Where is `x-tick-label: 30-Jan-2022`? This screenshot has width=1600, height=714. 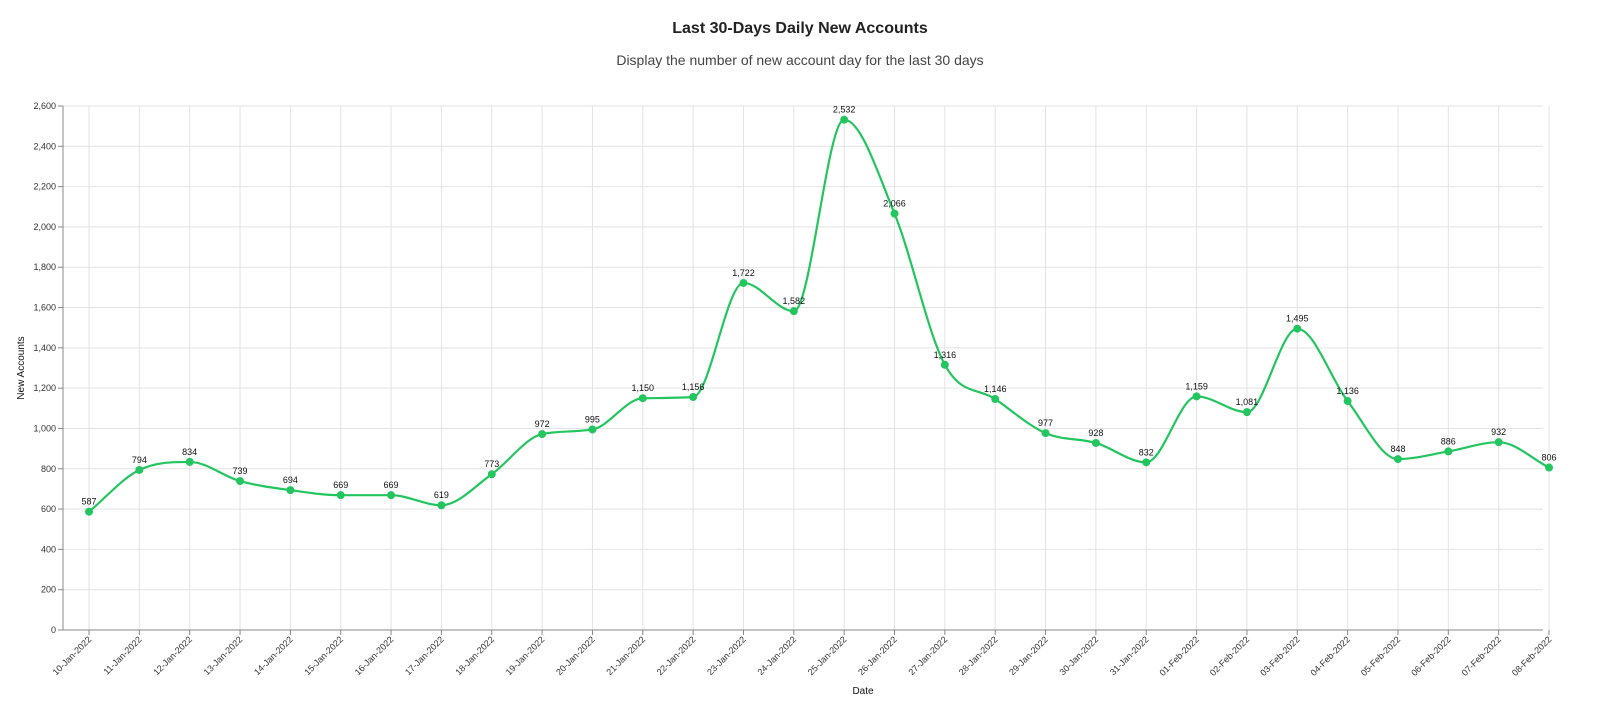 x-tick-label: 30-Jan-2022 is located at coordinates (1078, 655).